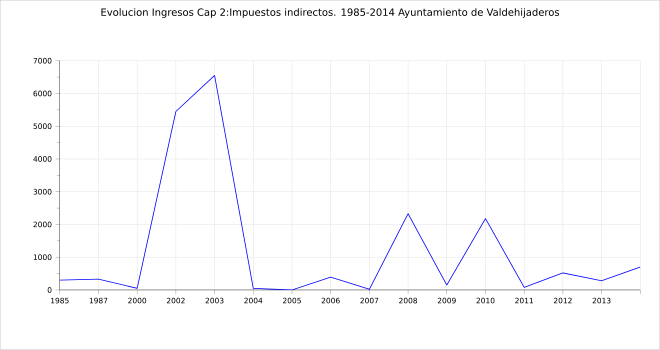 Image resolution: width=660 pixels, height=350 pixels. What do you see at coordinates (330, 13) in the screenshot?
I see `chart-title: Evolucion Ingresos Cap 2:Impuestos indirectos. 1985-2014 Ayuntamiento de Valdehijaderos` at bounding box center [330, 13].